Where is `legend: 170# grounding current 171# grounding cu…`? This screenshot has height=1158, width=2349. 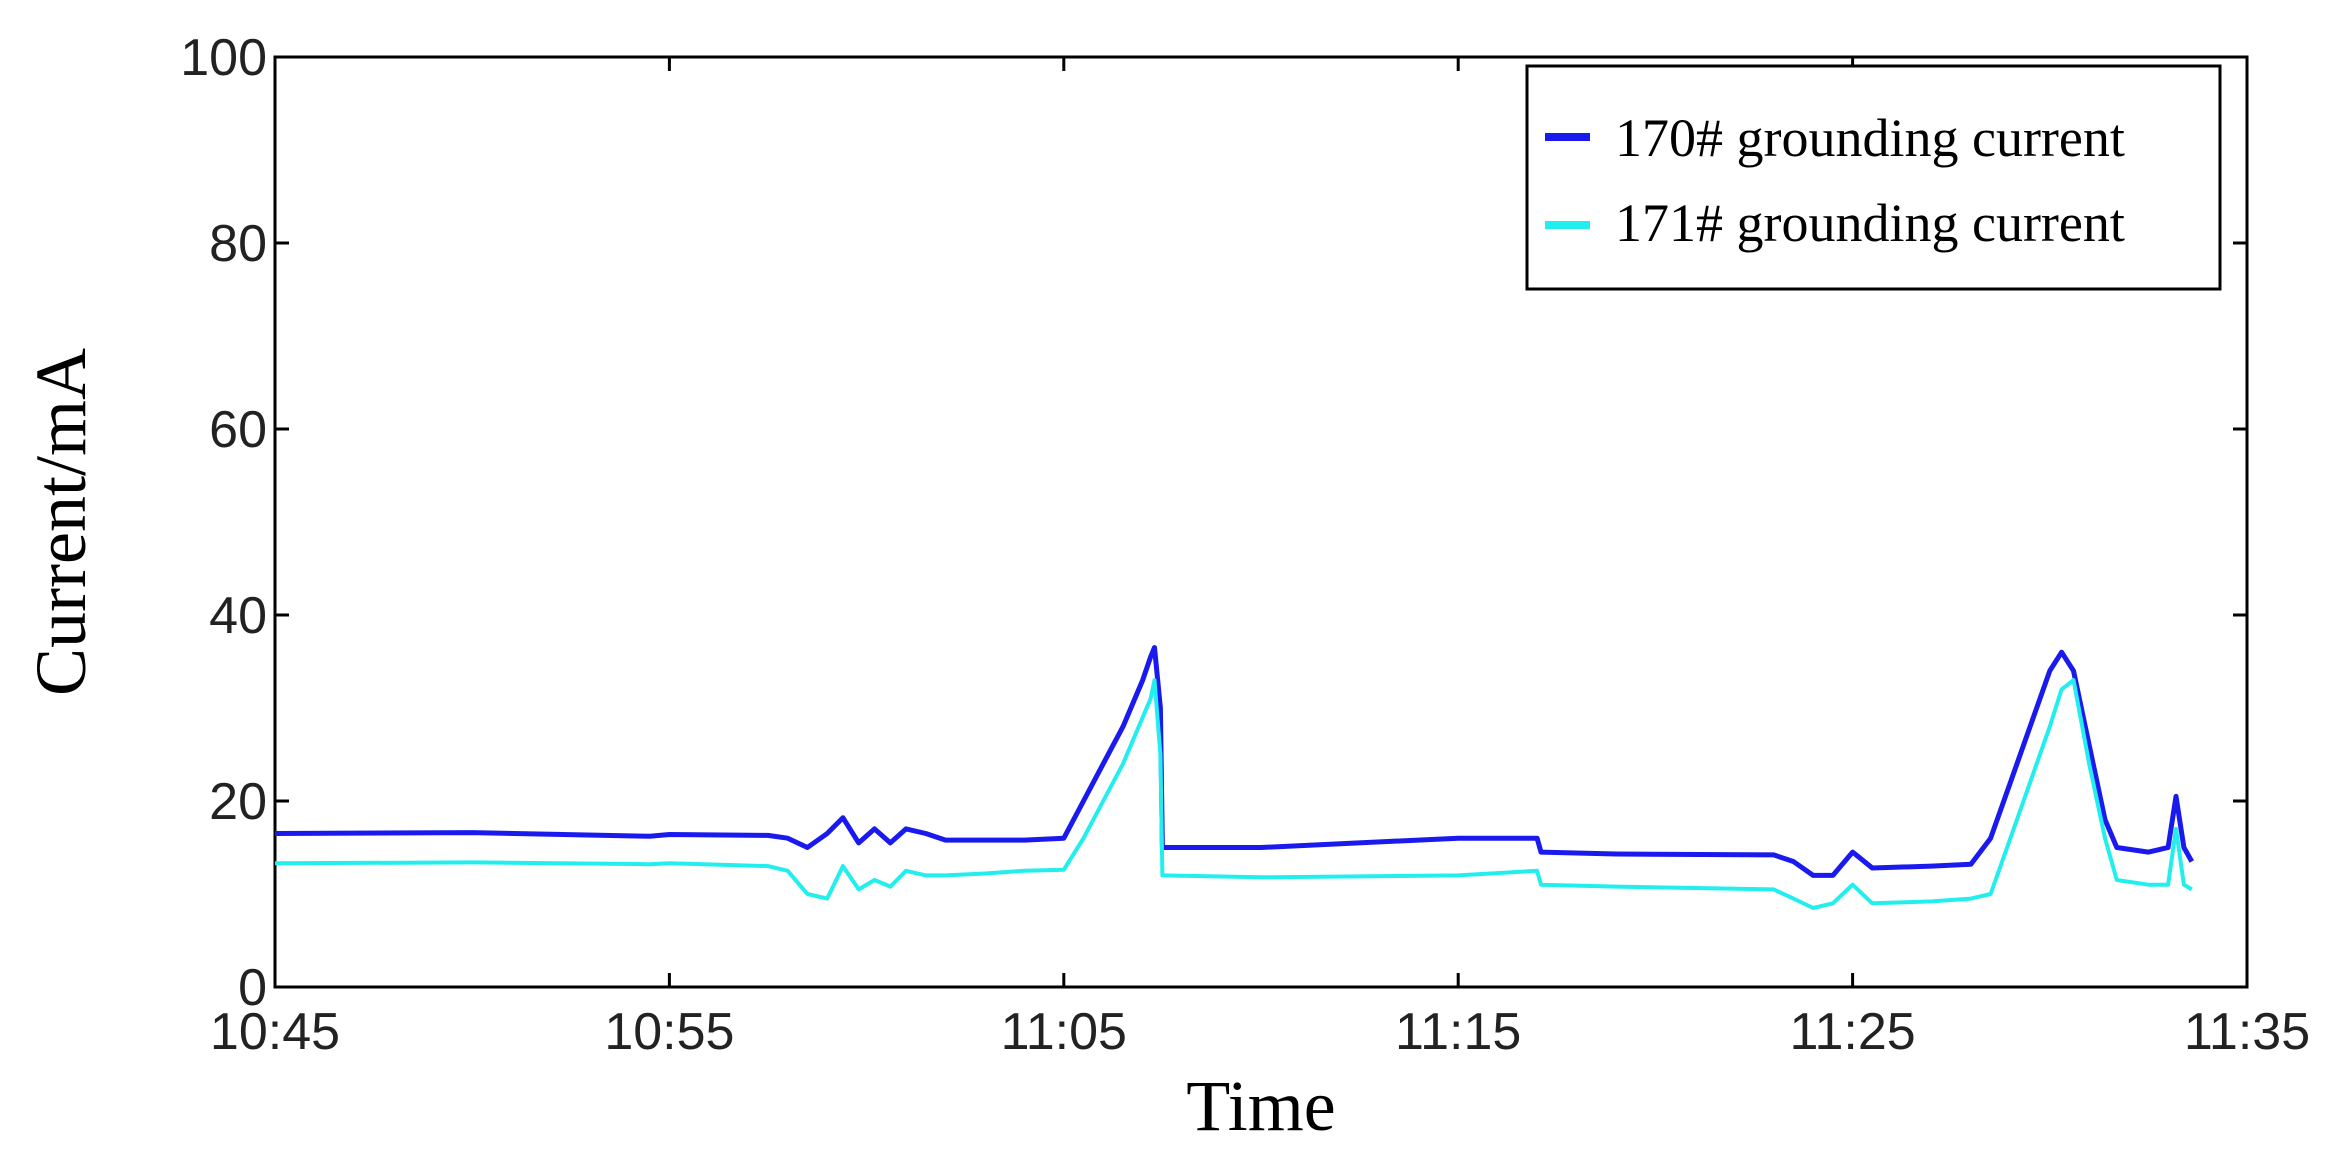 legend: 170# grounding current 171# grounding cu… is located at coordinates (1873, 177).